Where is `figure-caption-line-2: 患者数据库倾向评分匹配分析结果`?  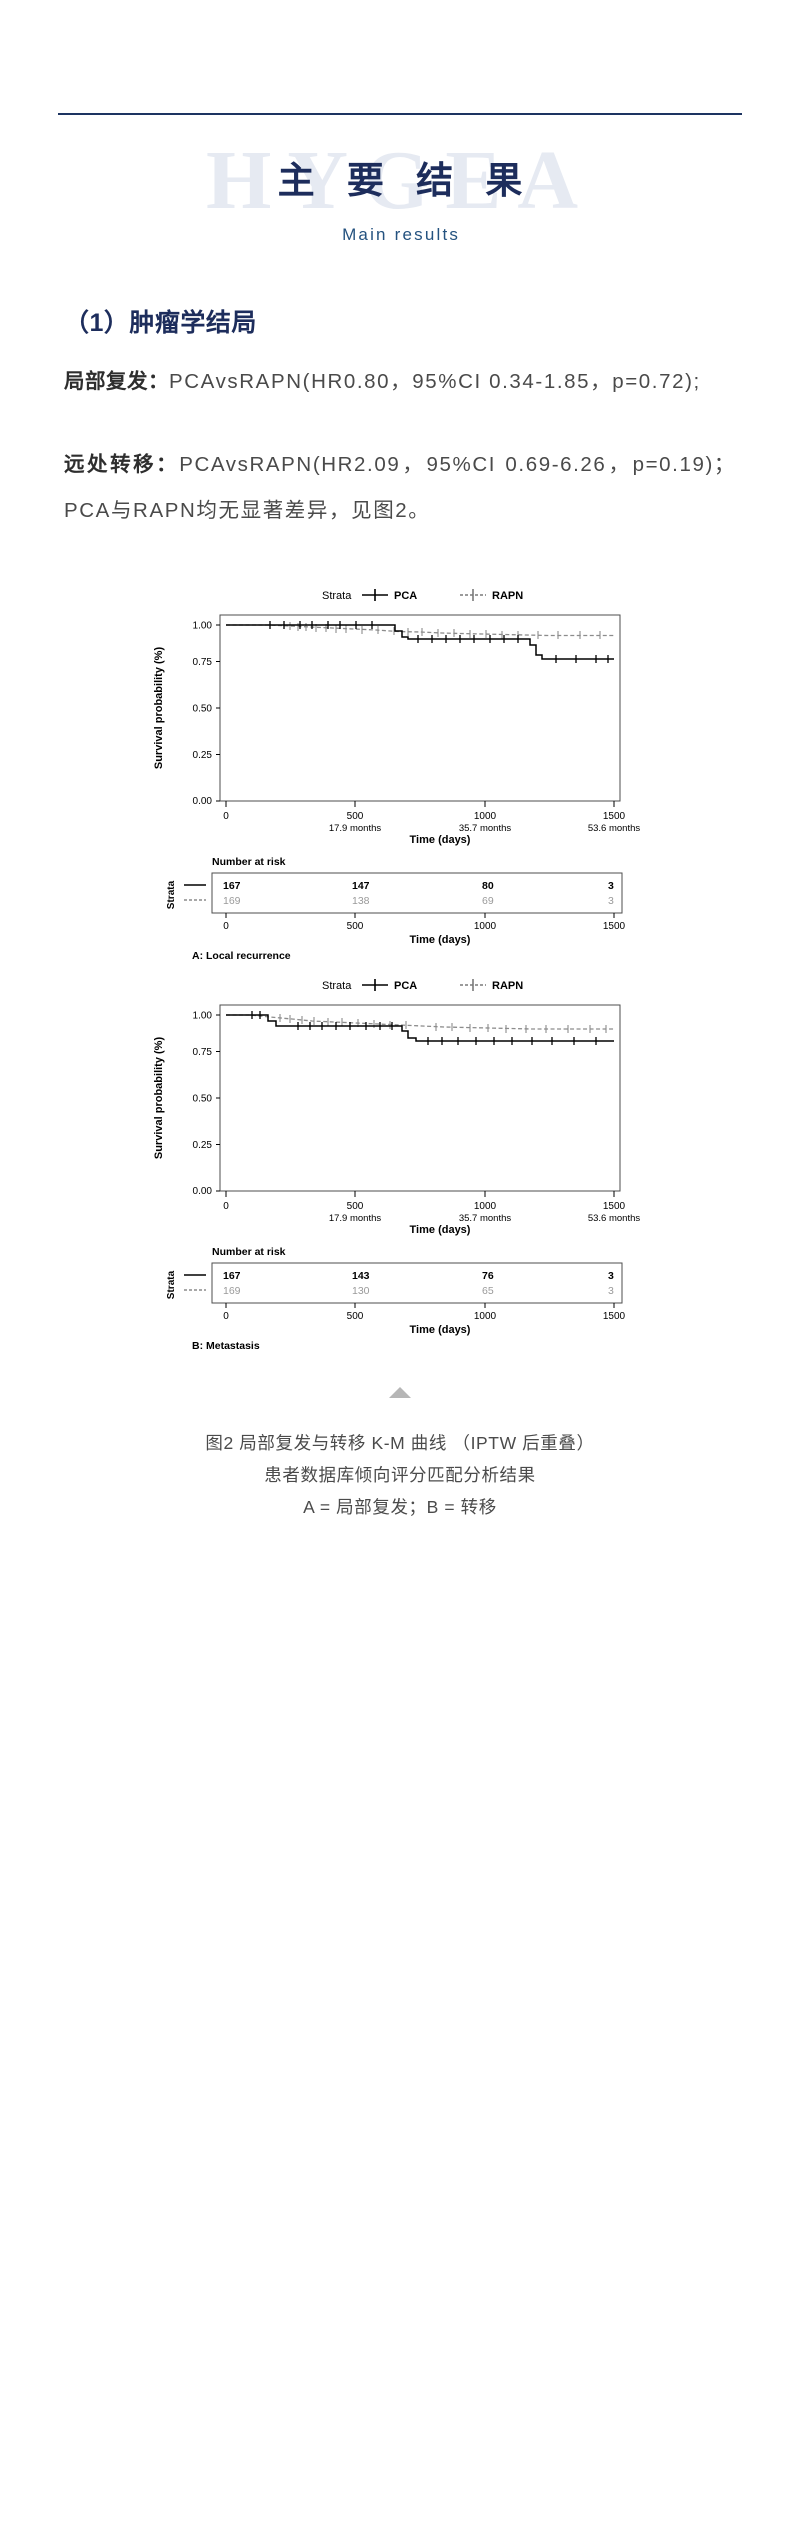
figure-caption-line-2: 患者数据库倾向评分匹配分析结果 is located at coordinates (400, 1475).